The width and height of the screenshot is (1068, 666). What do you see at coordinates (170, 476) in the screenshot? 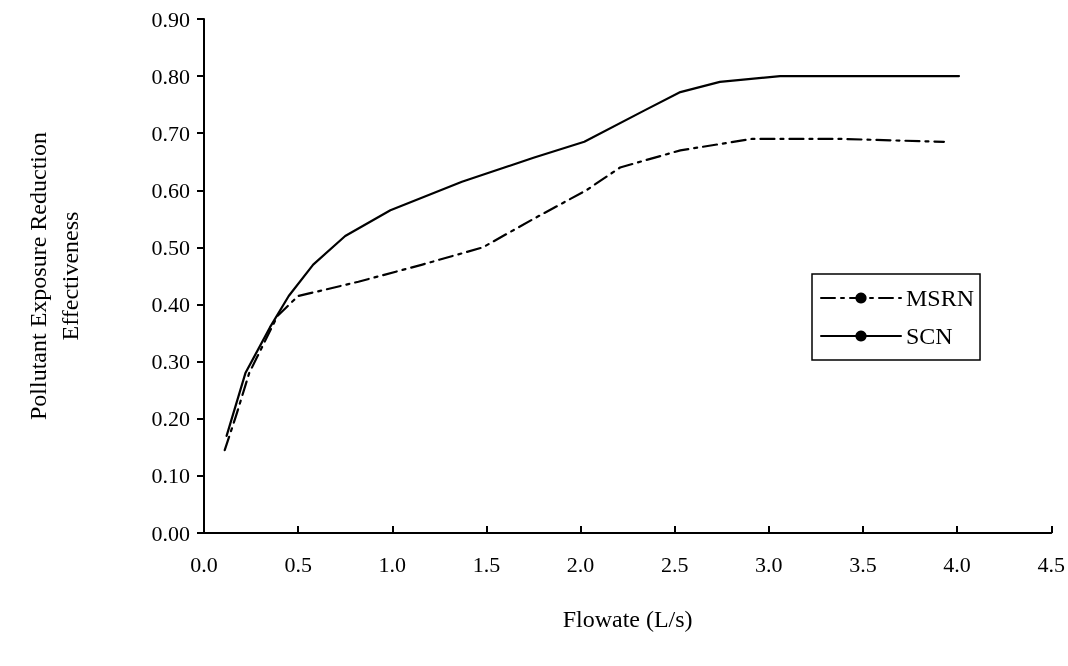
I see `y-tick-label: 0.10` at bounding box center [170, 476].